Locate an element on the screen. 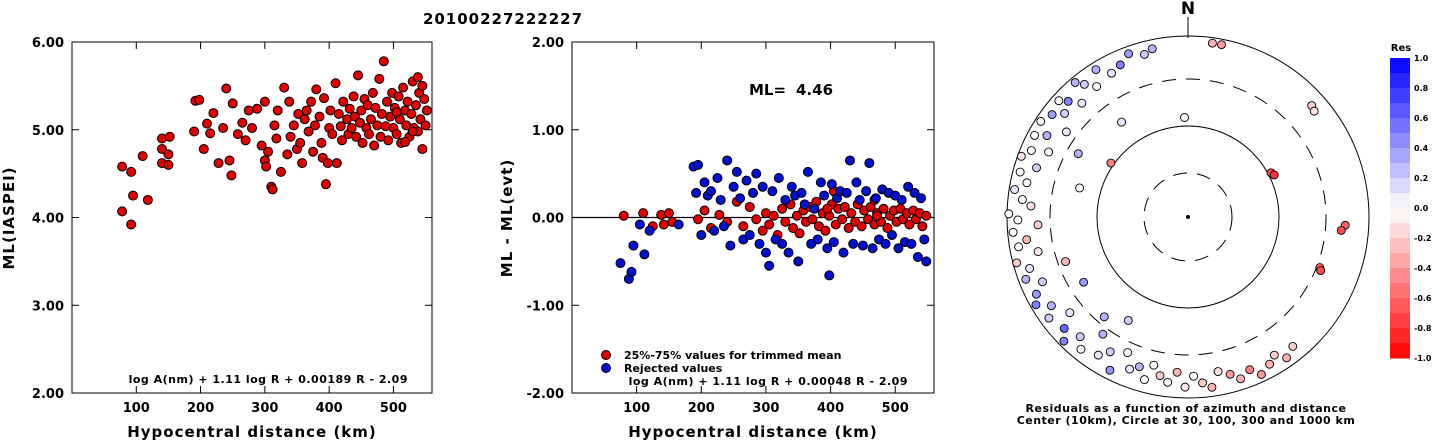 The image size is (1437, 441). x-tick-label: 100 is located at coordinates (636, 408).